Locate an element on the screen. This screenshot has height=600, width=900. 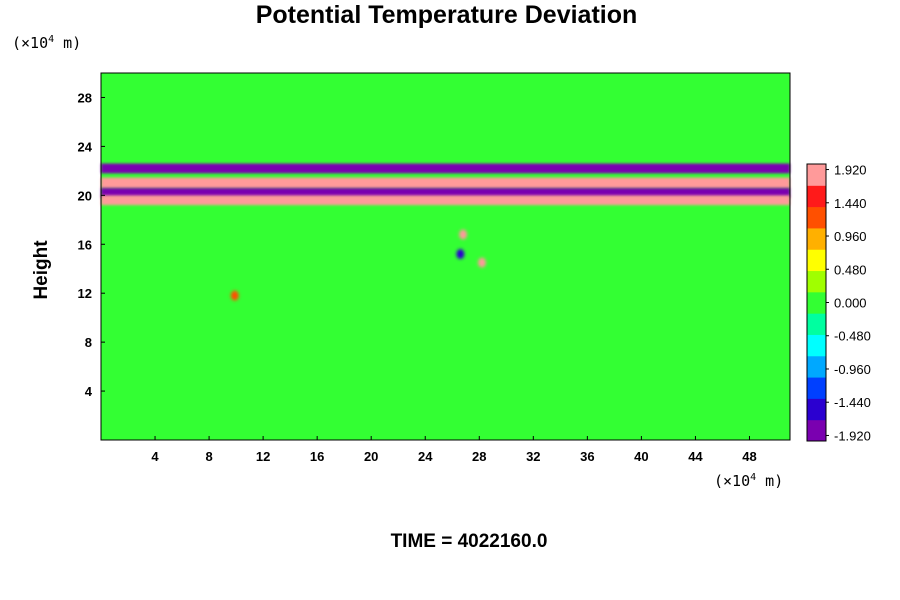
x-tick-label: 40 is located at coordinates (641, 456).